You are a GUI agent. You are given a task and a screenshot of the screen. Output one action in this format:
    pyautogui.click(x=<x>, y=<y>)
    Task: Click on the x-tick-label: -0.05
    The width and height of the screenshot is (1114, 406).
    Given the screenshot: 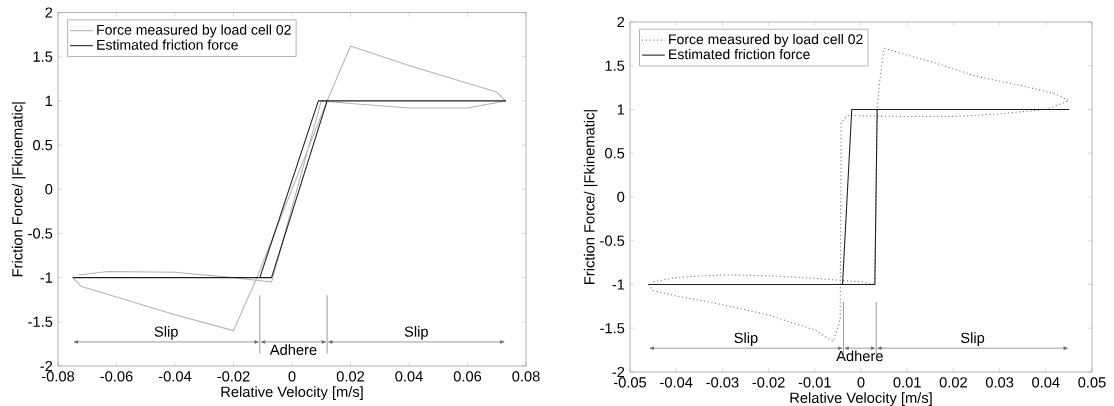 What is the action you would take?
    pyautogui.click(x=630, y=382)
    